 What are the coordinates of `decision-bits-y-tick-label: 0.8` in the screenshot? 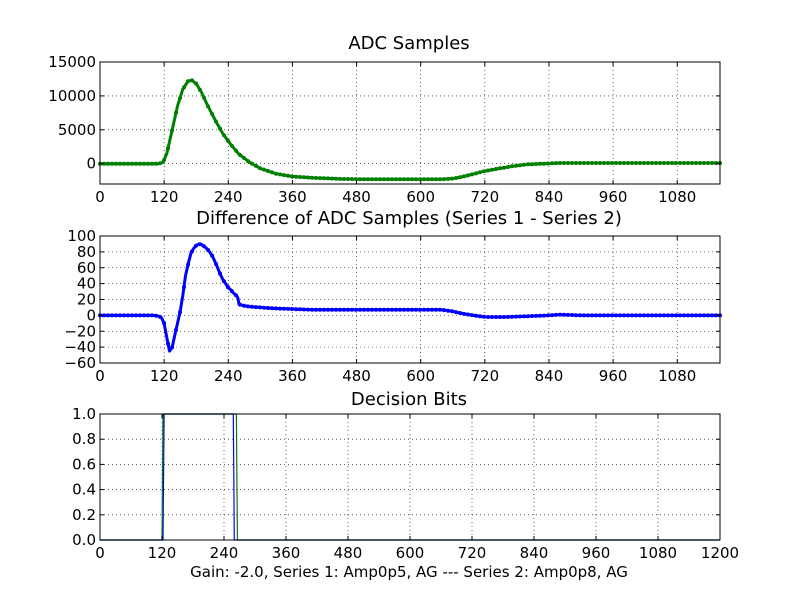 It's located at (84, 439).